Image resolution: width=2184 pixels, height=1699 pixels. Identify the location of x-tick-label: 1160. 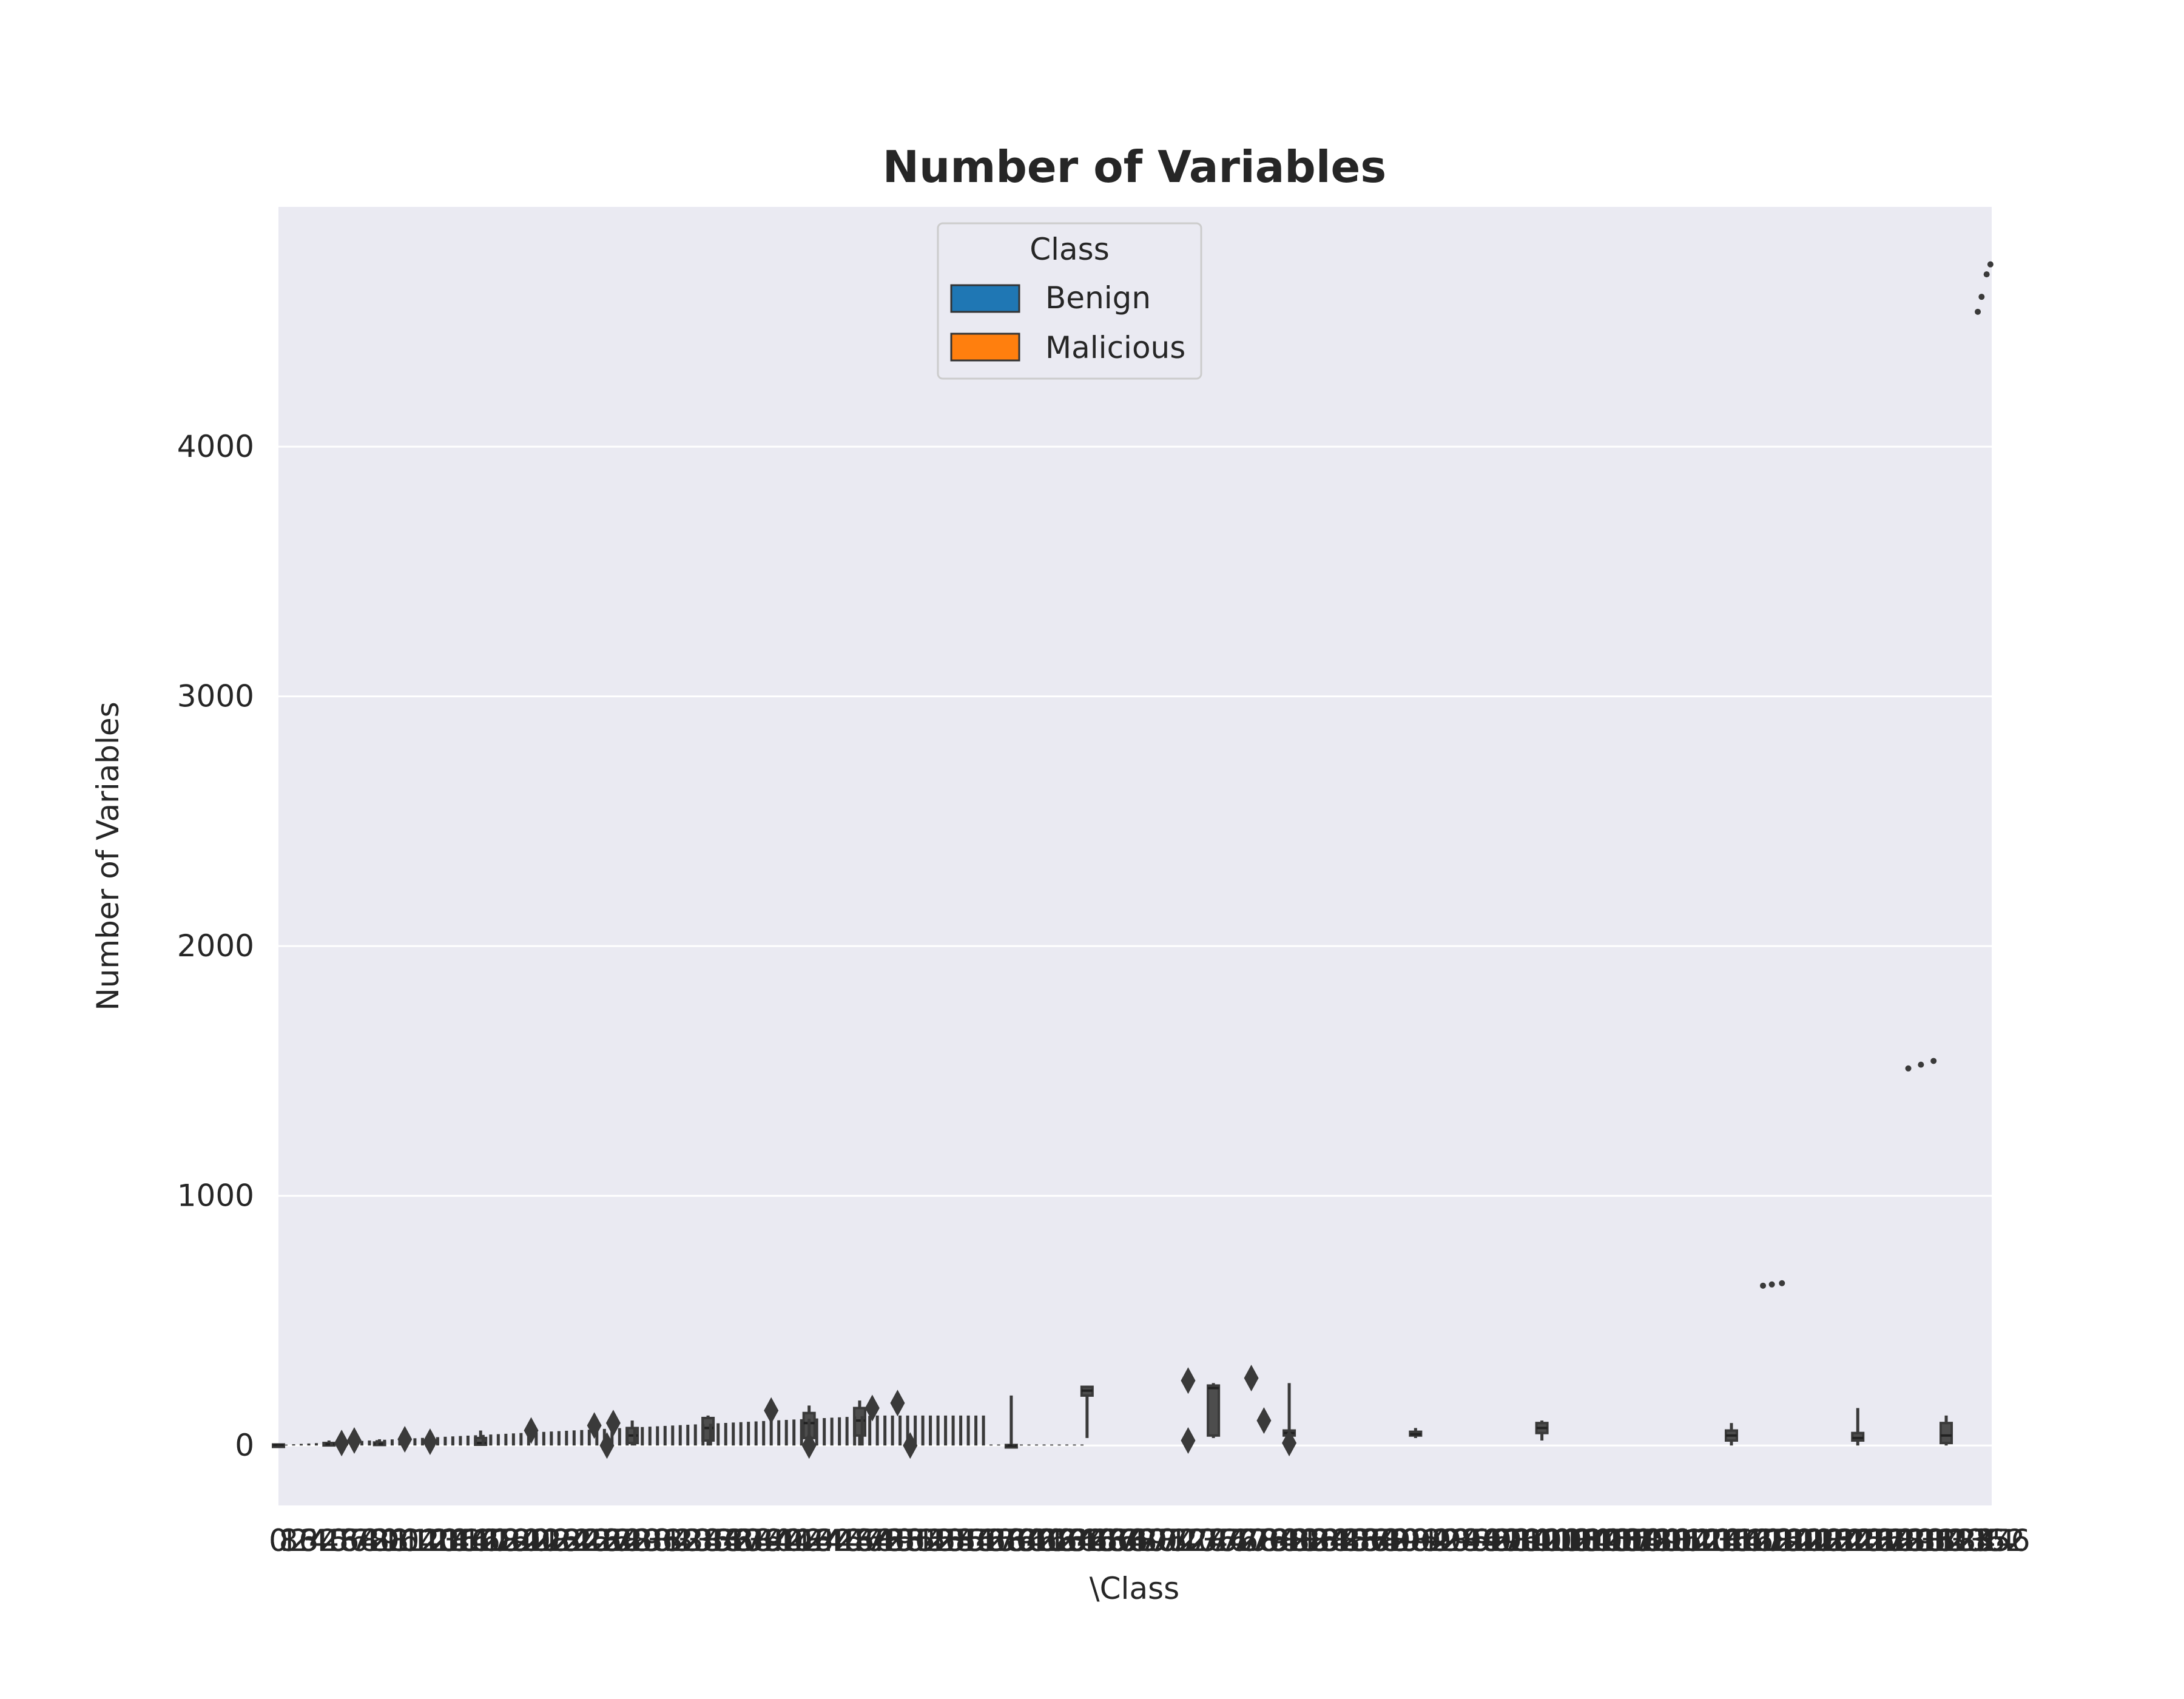
(1743, 1540).